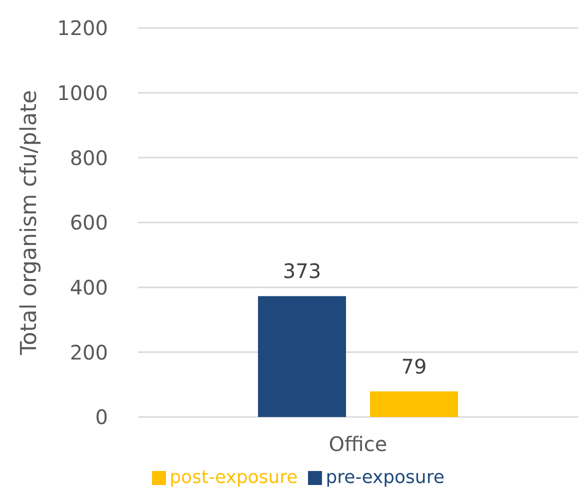 The image size is (585, 495). I want to click on y-tick-label: 1200, so click(82, 28).